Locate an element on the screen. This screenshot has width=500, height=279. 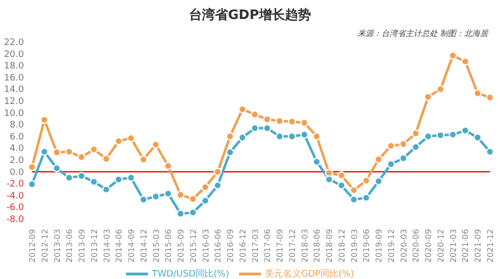
y-tick-label: 8.0 is located at coordinates (17, 125).